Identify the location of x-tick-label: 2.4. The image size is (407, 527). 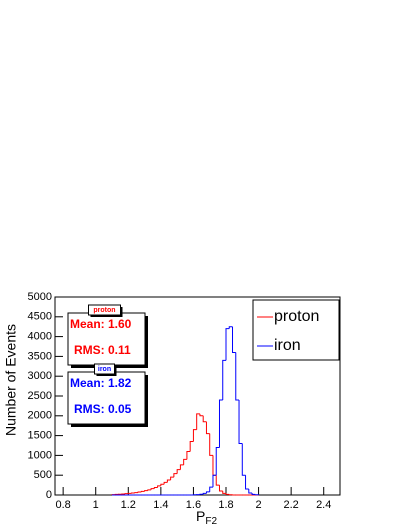
(323, 505).